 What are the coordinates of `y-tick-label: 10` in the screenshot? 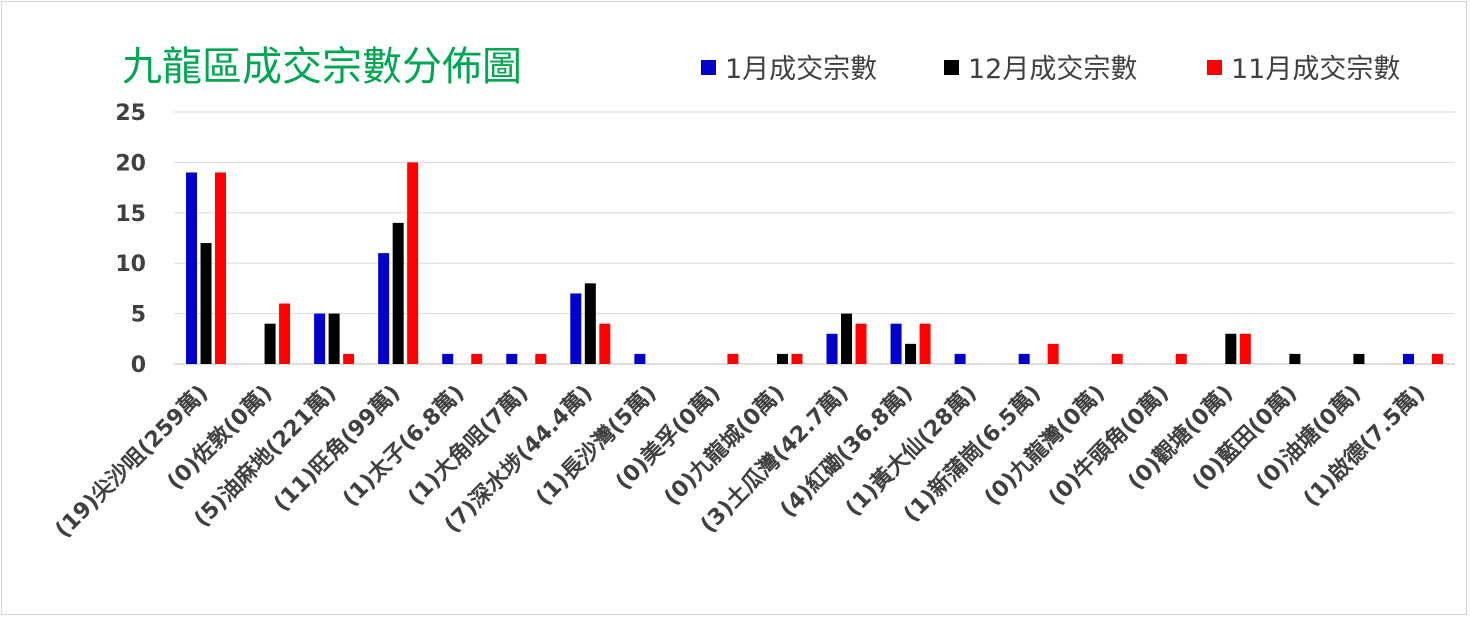 It's located at (130, 264).